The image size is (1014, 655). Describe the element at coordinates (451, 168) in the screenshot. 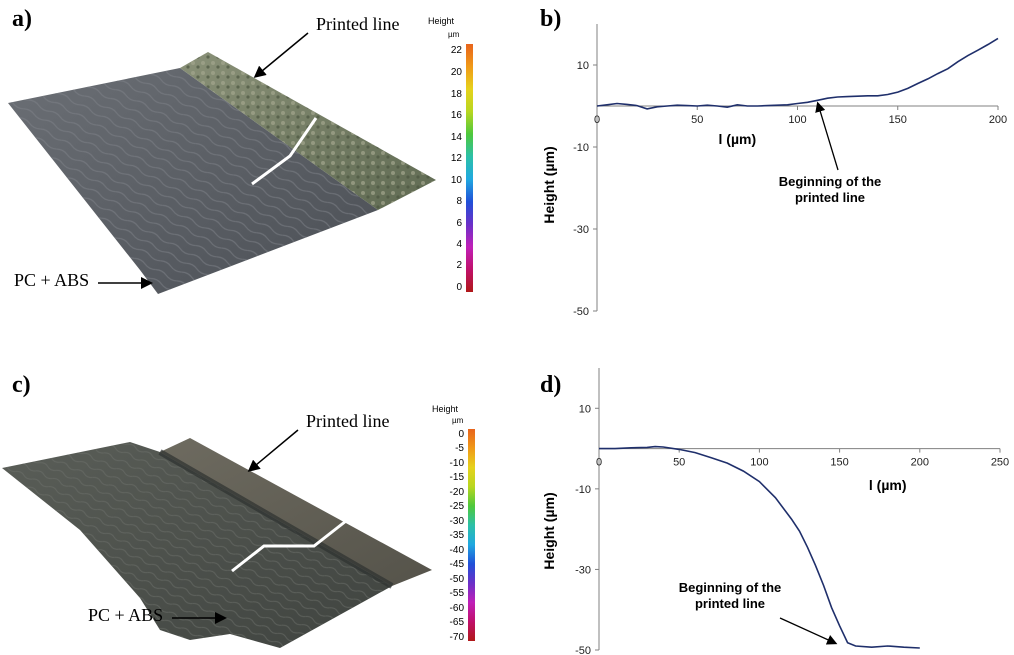

I see `colorbar-ticks-a: 22 20 18 16 14 12 10 8 6 4 2 0` at that location.